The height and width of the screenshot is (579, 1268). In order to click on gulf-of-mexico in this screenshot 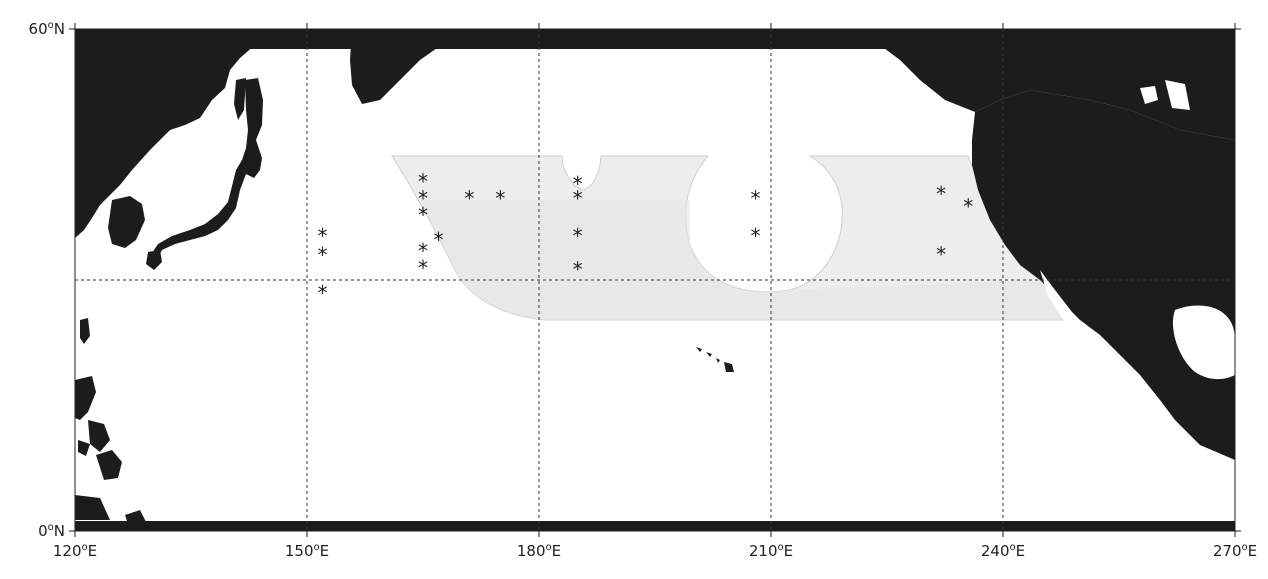, I will do `click(1203, 342)`.